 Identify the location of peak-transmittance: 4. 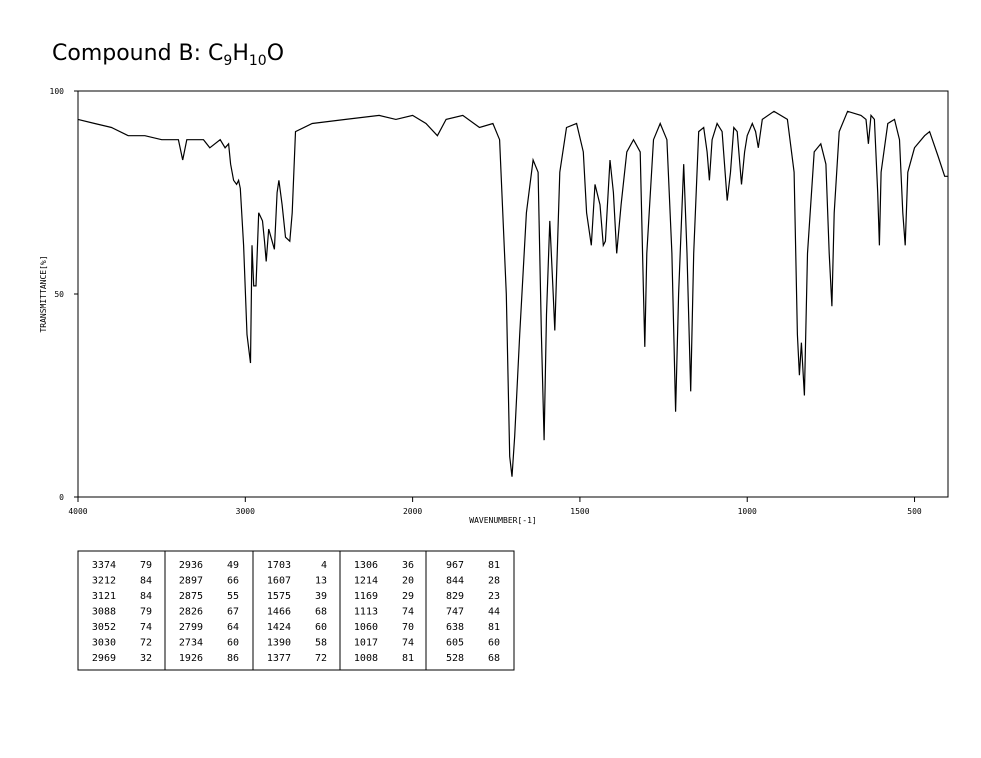
(324, 565).